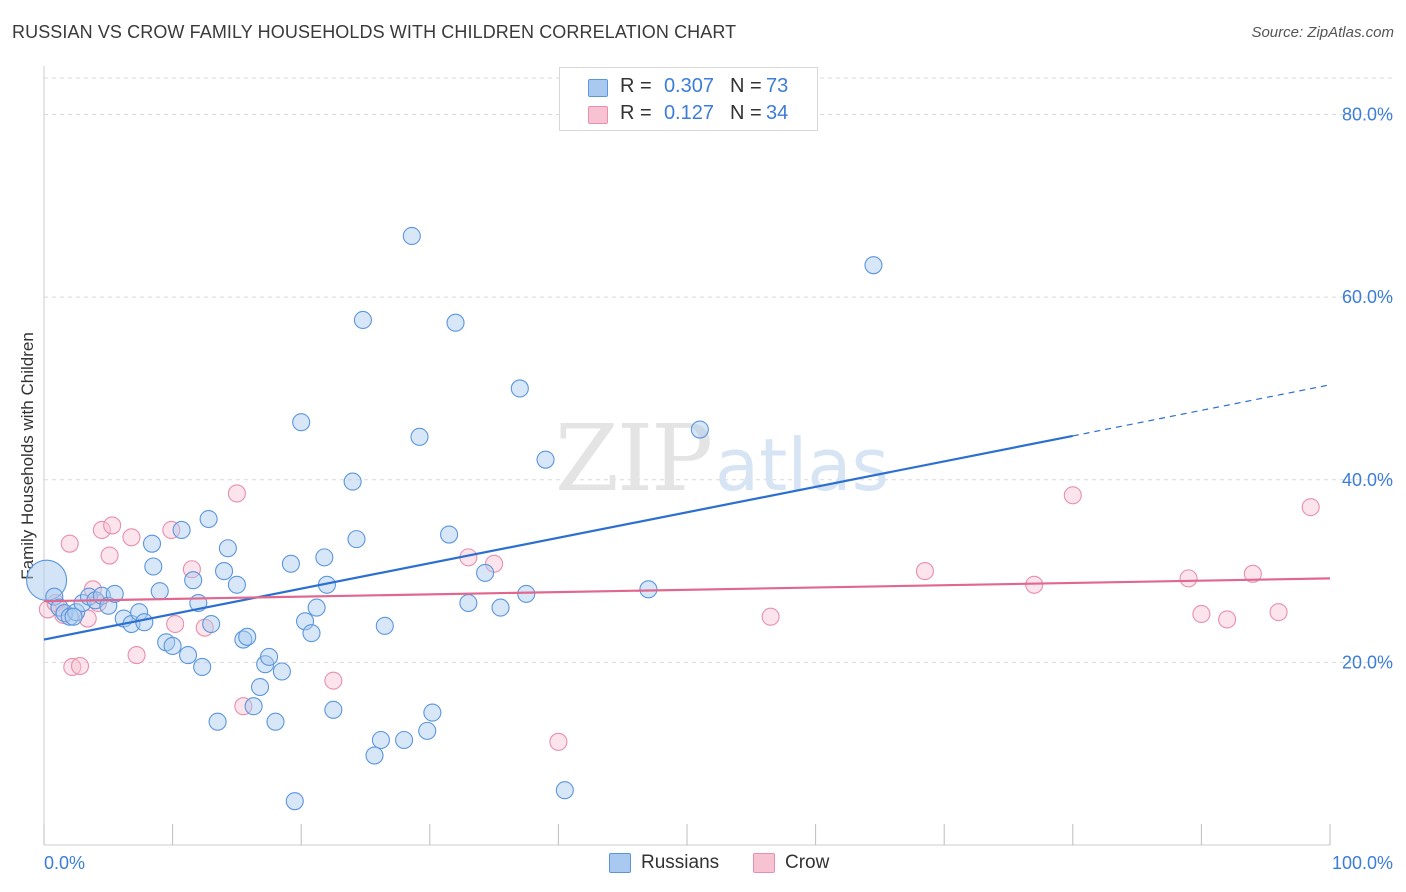 This screenshot has height=892, width=1406. What do you see at coordinates (687, 590) in the screenshot?
I see `crow-trend-line` at bounding box center [687, 590].